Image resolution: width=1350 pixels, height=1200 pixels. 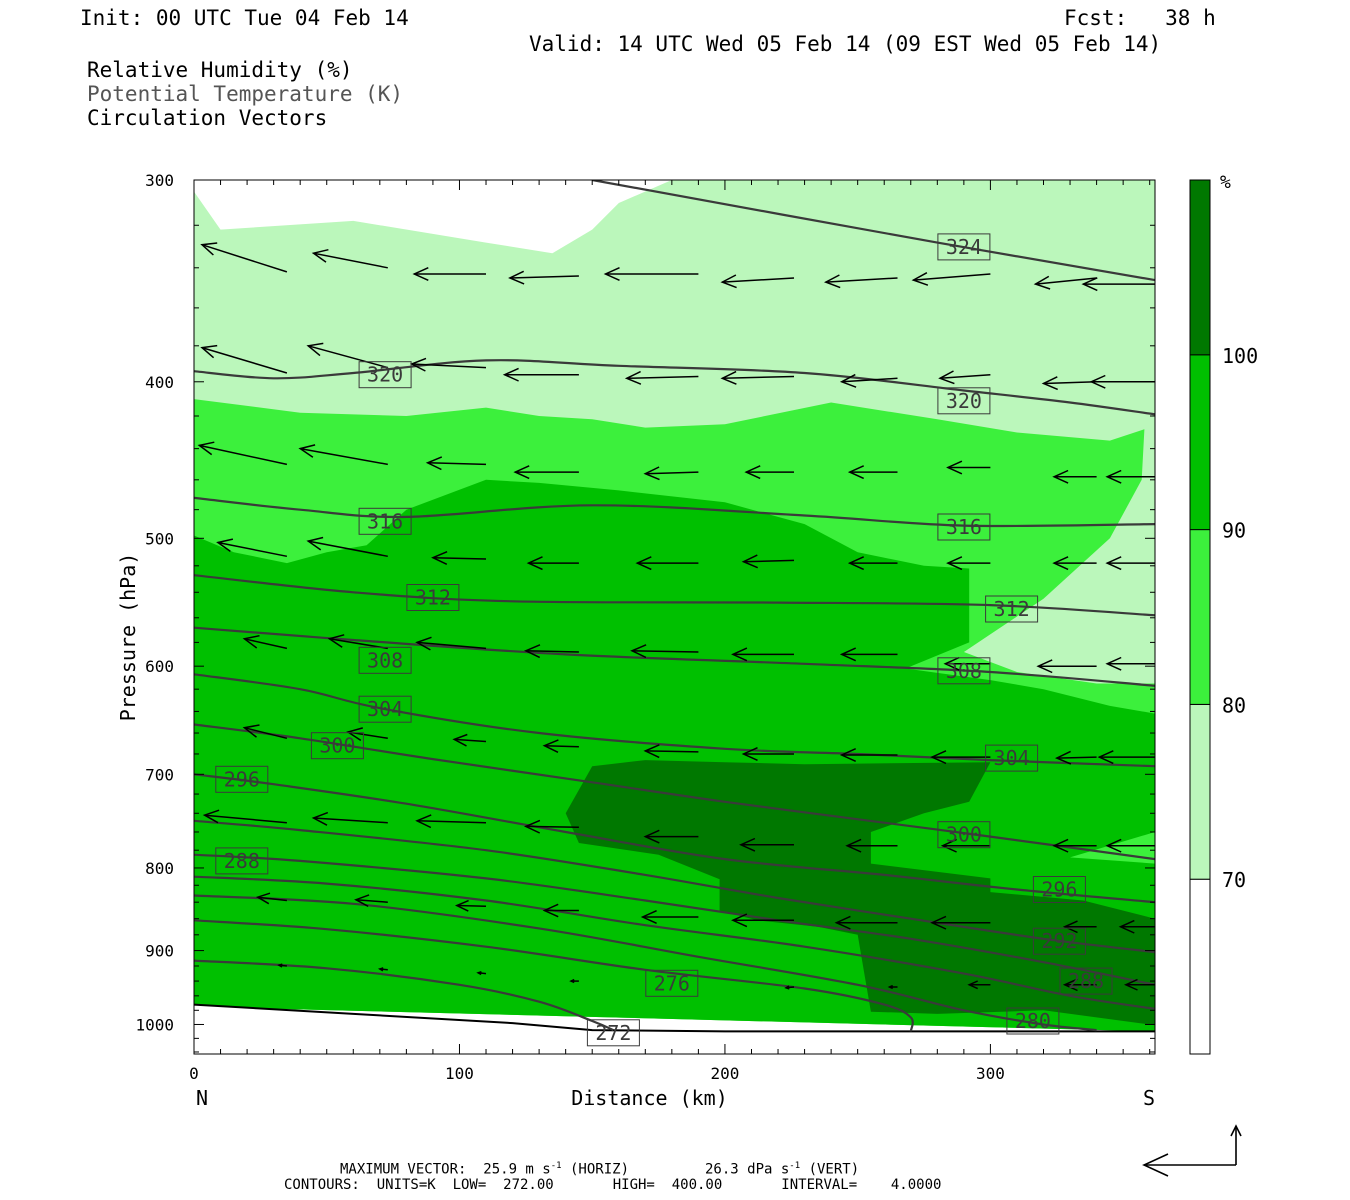 What do you see at coordinates (724, 1073) in the screenshot?
I see `x-tick-label-200: 200` at bounding box center [724, 1073].